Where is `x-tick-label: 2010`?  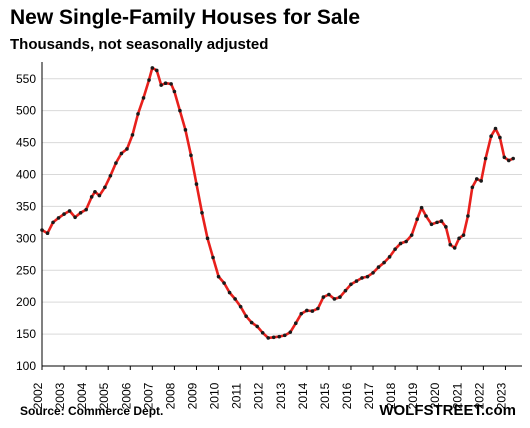
x-tick-label: 2010 is located at coordinates (215, 395).